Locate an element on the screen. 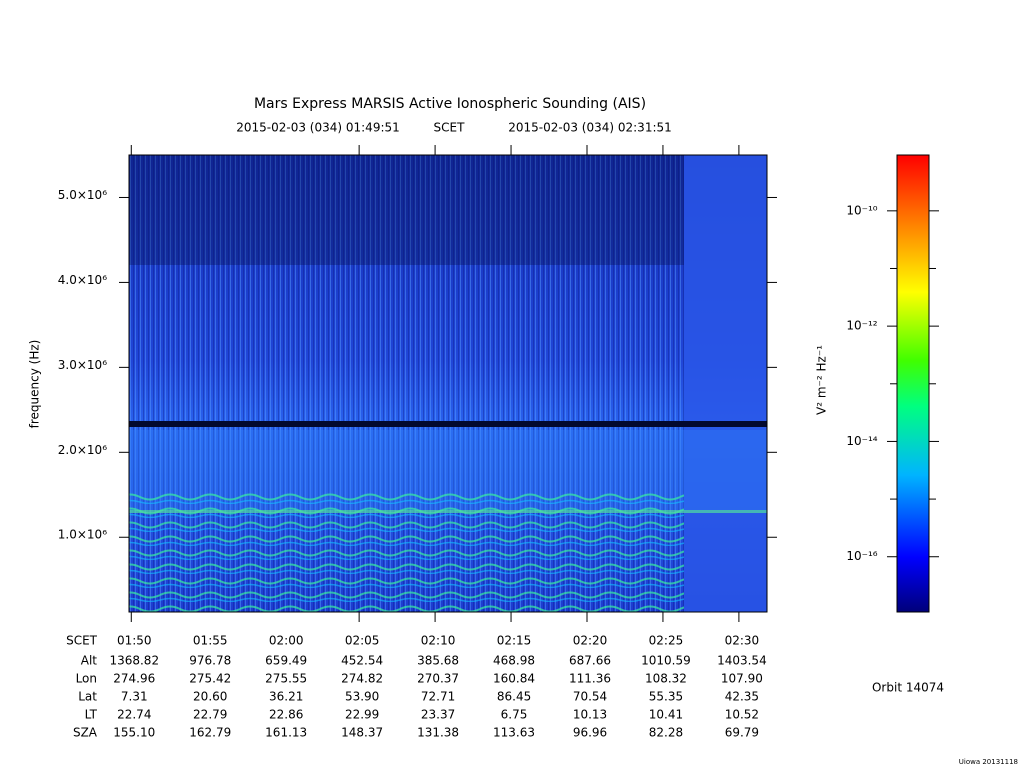  ephemeris-value: 160.84 is located at coordinates (514, 679).